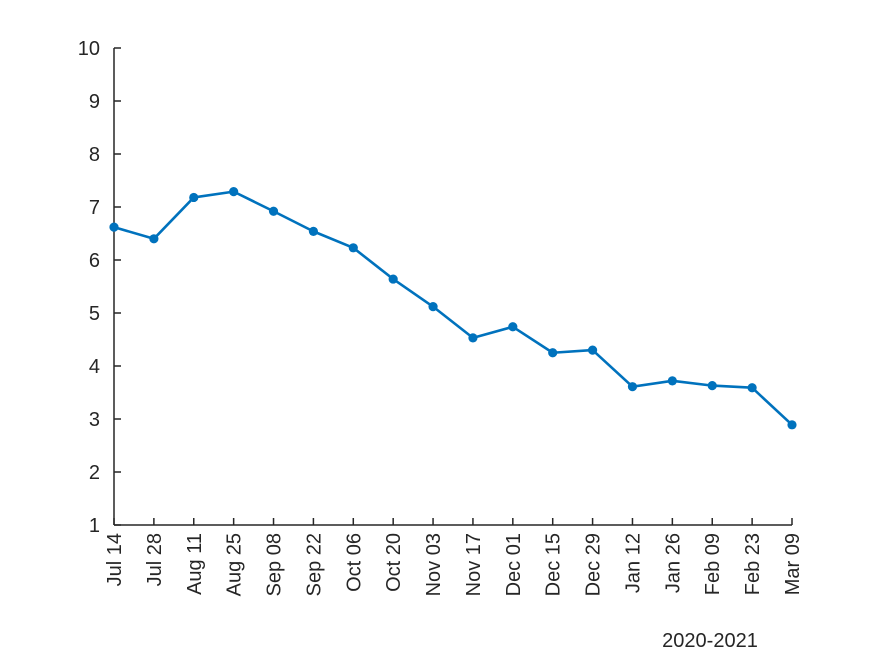 The width and height of the screenshot is (875, 661). Describe the element at coordinates (474, 564) in the screenshot. I see `x-tick-label: Nov 17` at that location.